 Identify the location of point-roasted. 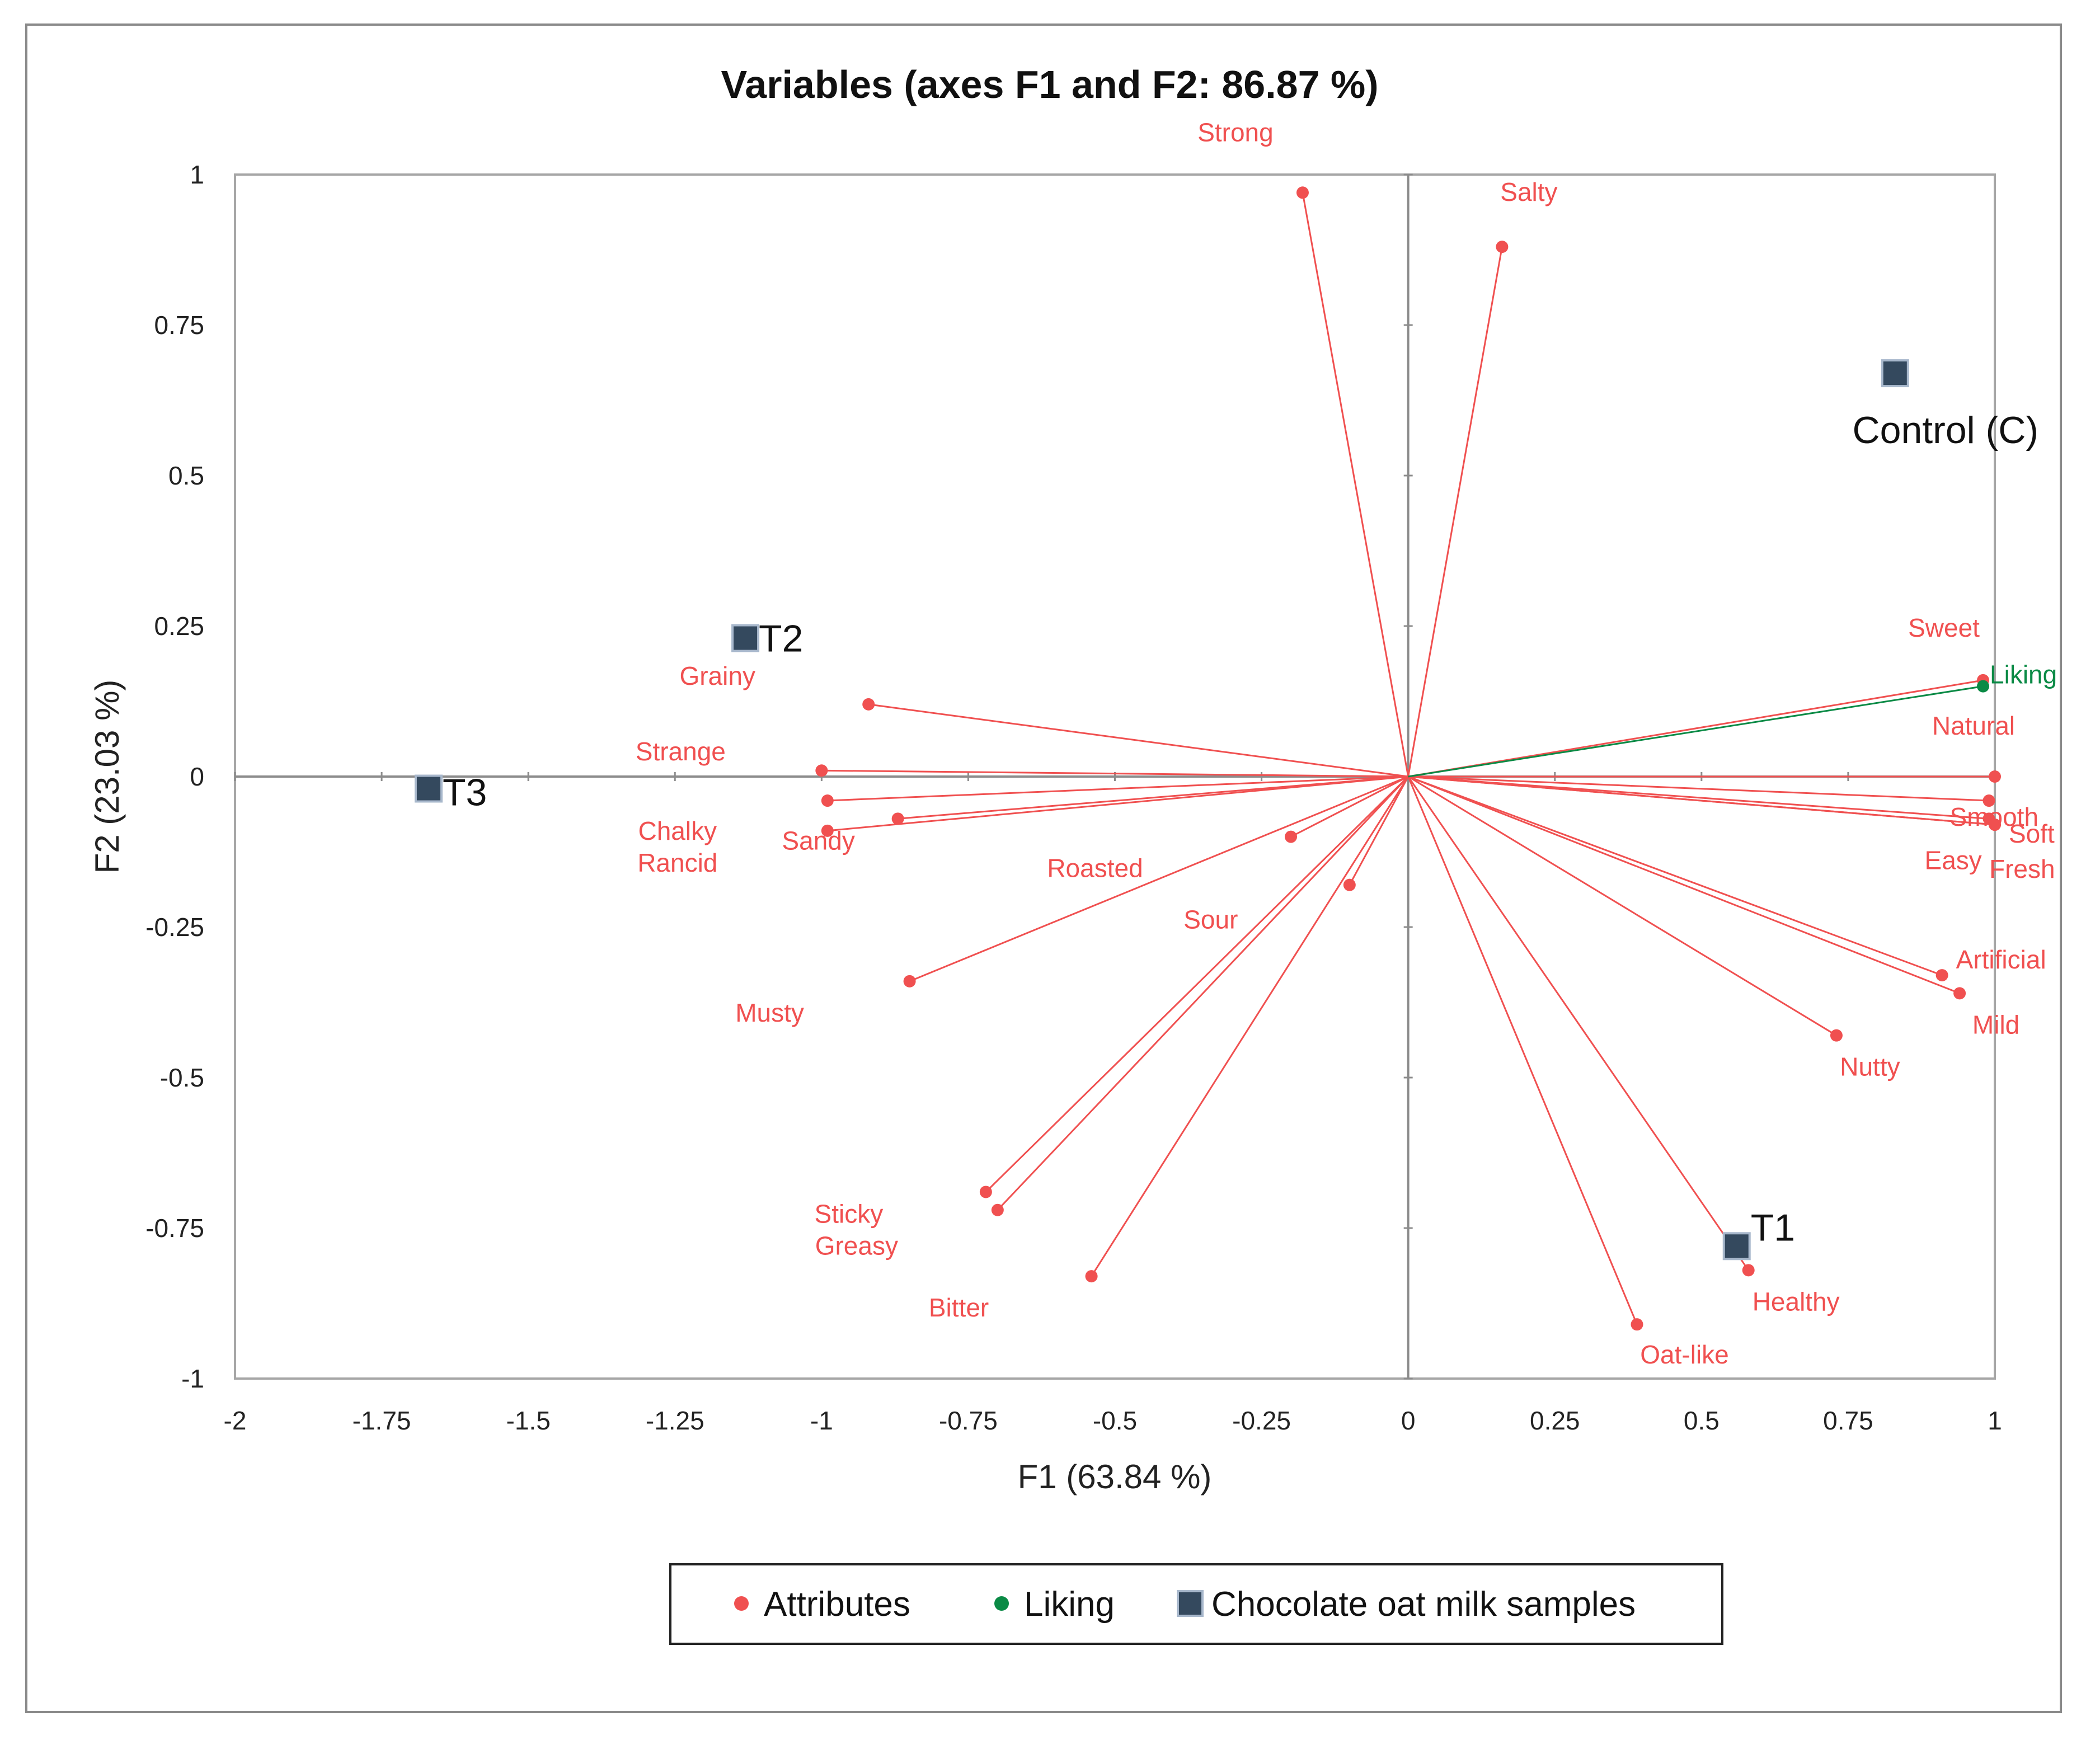
(1291, 836).